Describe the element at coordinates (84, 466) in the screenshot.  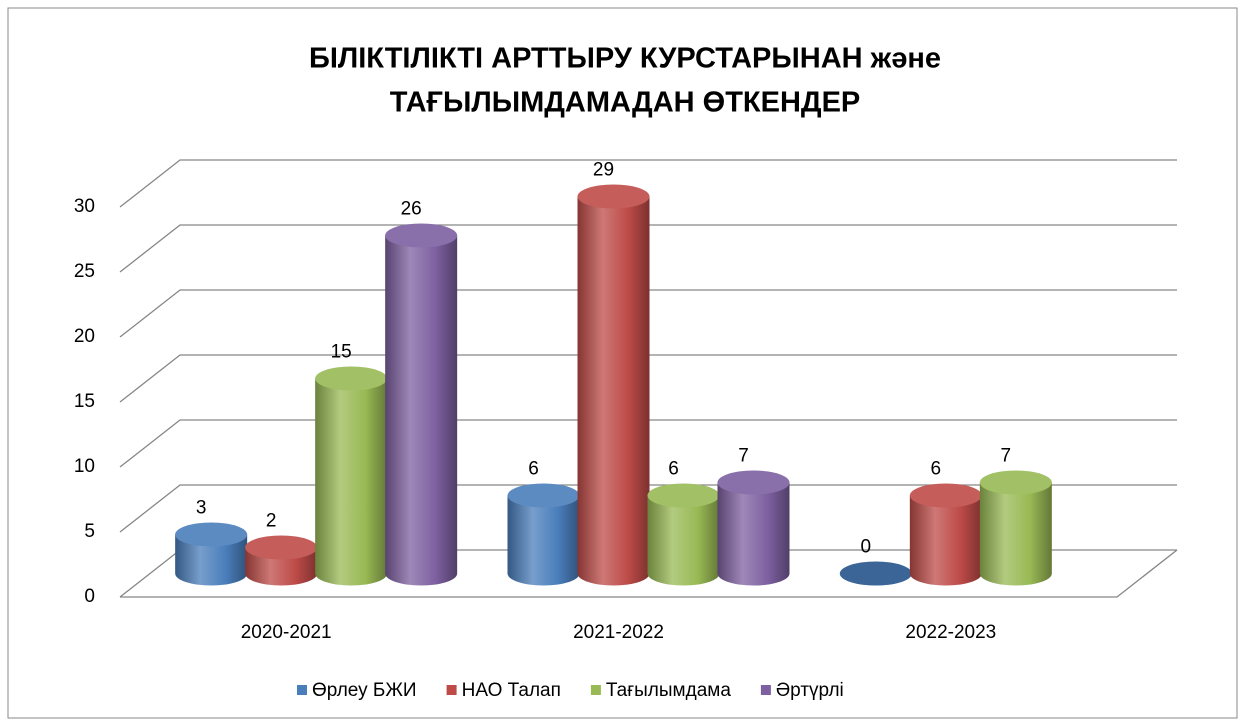
I see `y-tick-label: 10` at that location.